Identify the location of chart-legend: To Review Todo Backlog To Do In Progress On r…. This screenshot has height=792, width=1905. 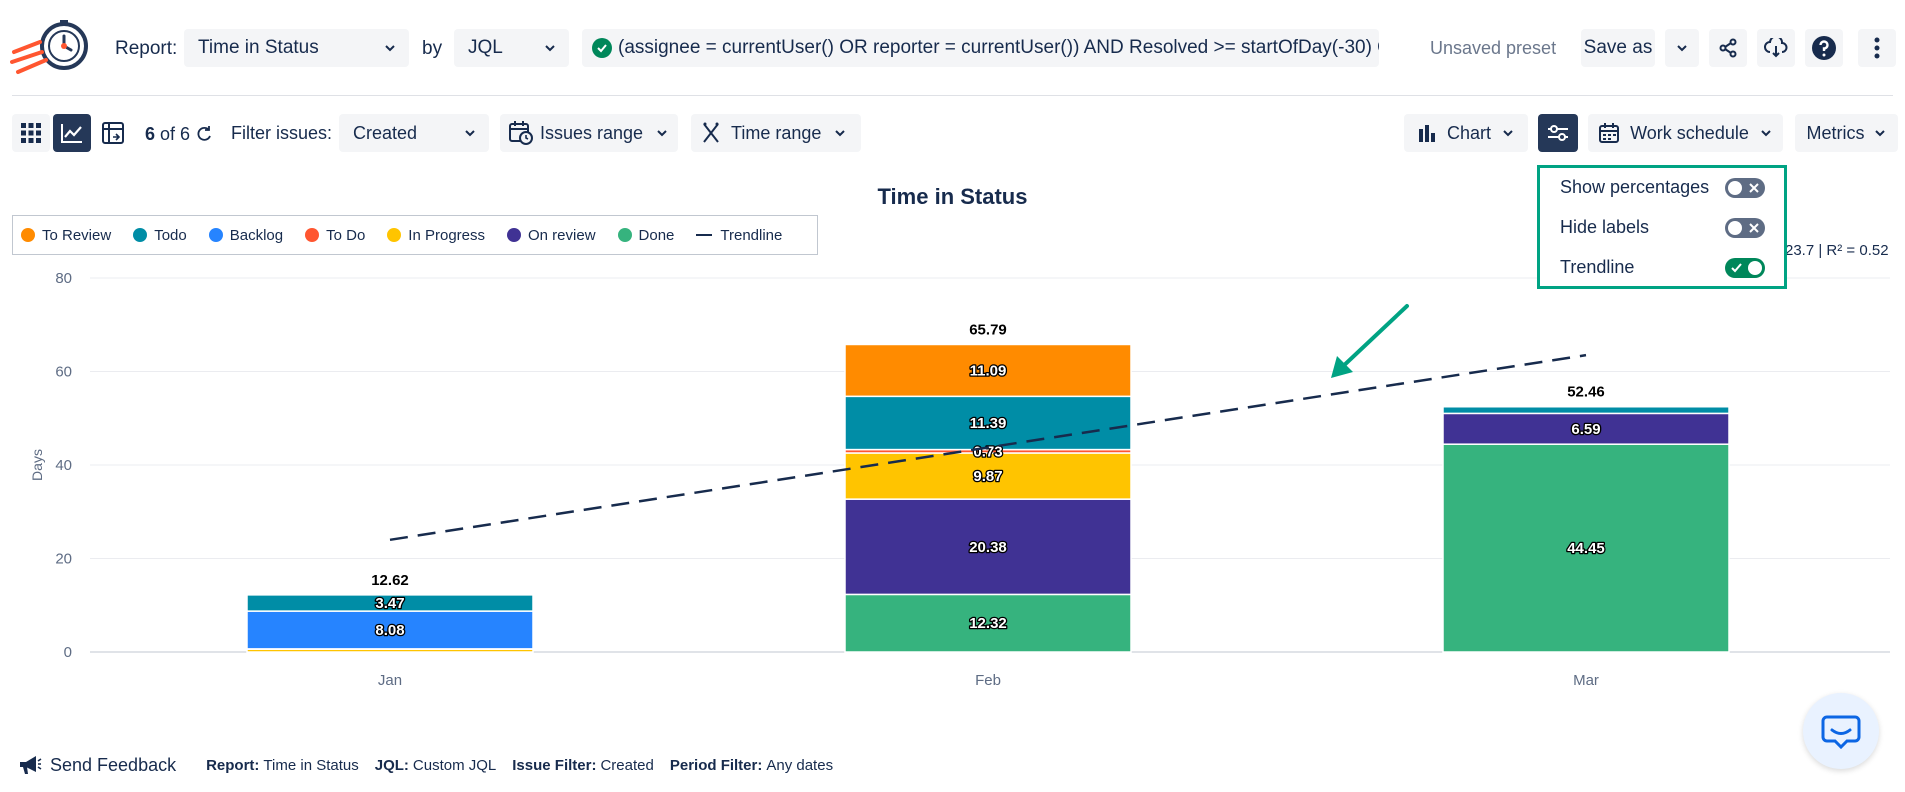
(415, 235).